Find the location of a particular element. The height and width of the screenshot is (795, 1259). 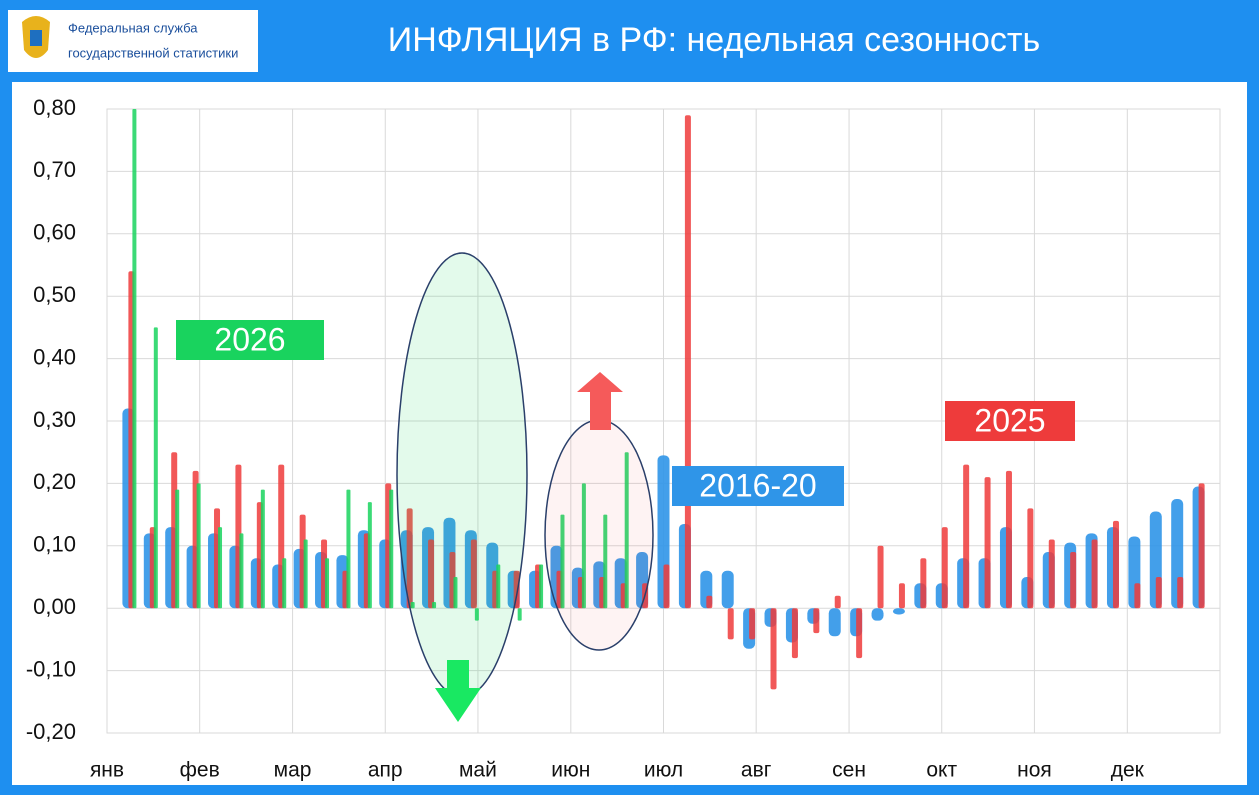

x-tick-label: фев is located at coordinates (200, 770).